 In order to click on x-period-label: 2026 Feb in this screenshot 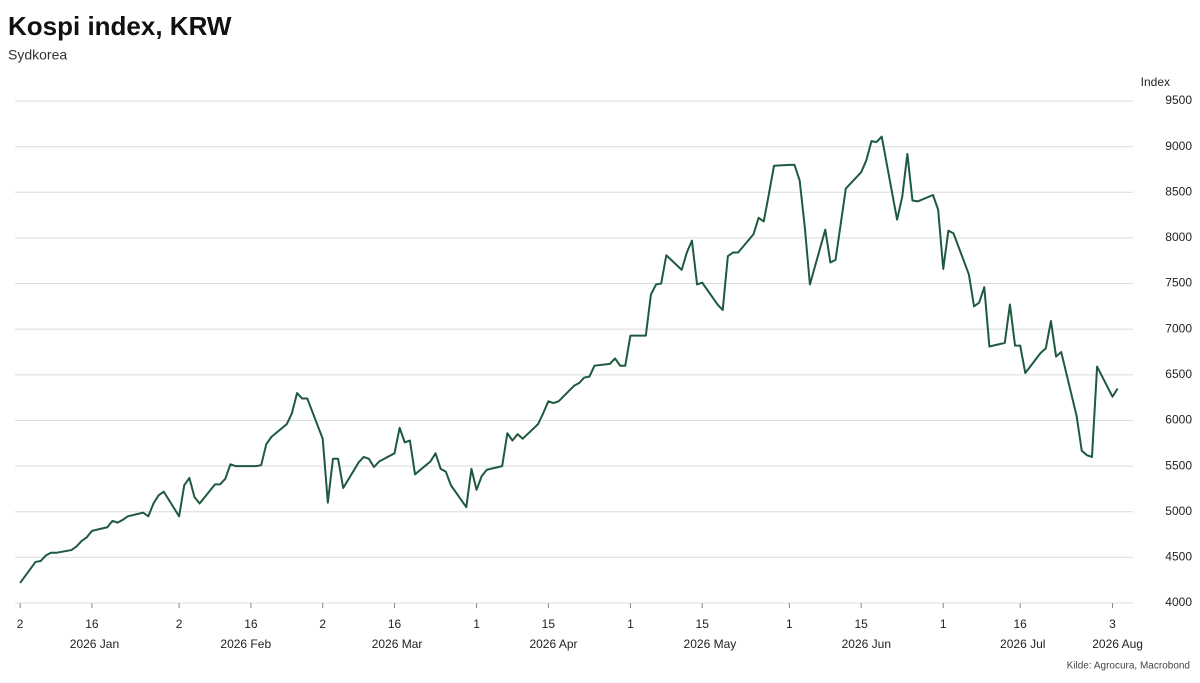, I will do `click(245, 644)`.